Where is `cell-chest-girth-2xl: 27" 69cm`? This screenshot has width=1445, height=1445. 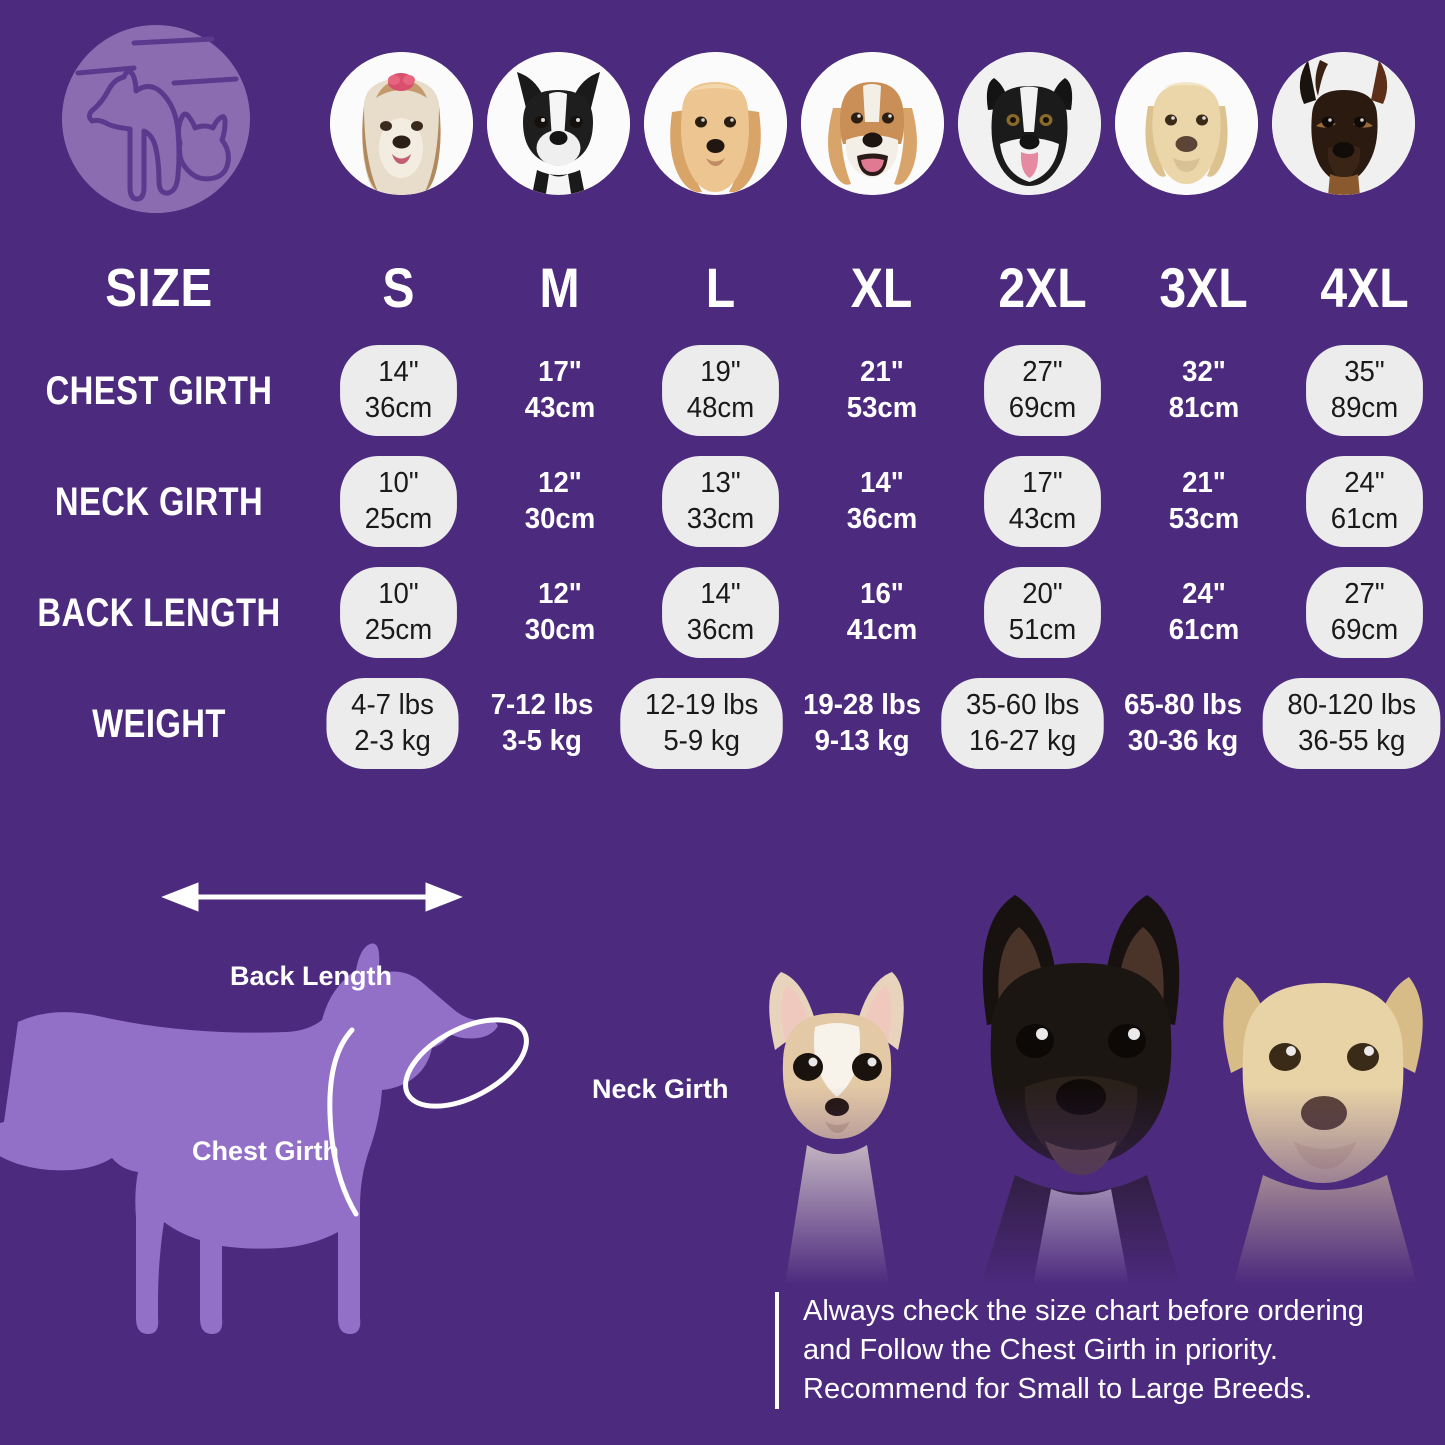 cell-chest-girth-2xl: 27" 69cm is located at coordinates (1042, 390).